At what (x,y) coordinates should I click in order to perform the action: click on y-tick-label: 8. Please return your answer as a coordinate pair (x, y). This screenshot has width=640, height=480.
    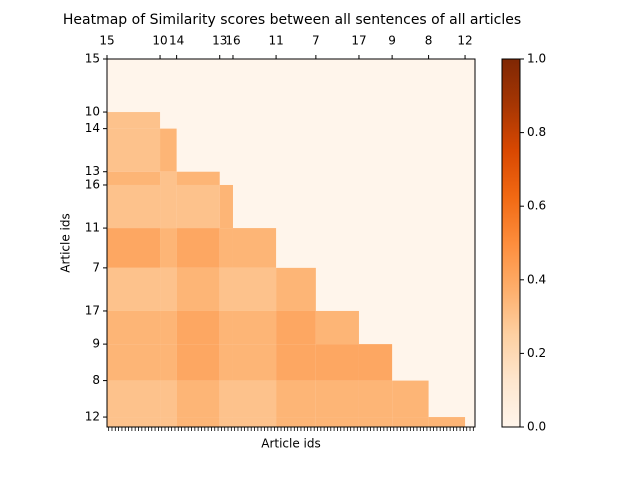
    Looking at the image, I should click on (96, 380).